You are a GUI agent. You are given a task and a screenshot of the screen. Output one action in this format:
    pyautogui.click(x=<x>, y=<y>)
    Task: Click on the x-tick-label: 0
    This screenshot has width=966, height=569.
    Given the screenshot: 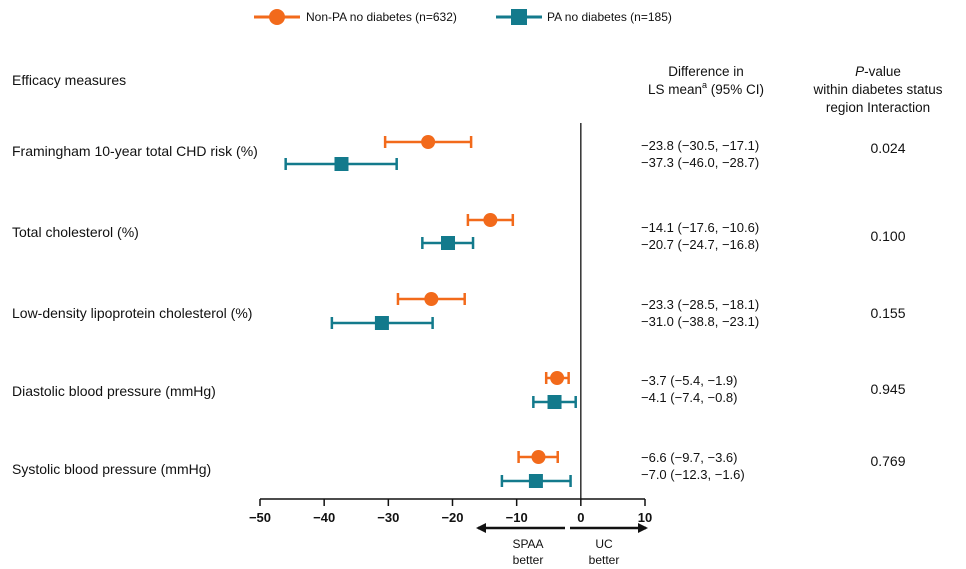 What is the action you would take?
    pyautogui.click(x=580, y=517)
    